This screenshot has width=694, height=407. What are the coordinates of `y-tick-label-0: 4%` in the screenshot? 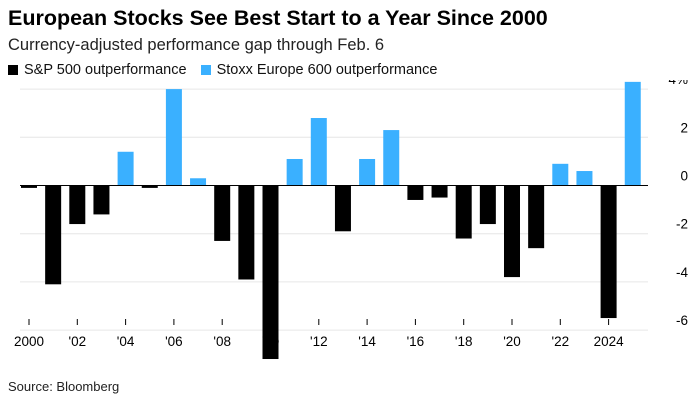 It's located at (678, 83).